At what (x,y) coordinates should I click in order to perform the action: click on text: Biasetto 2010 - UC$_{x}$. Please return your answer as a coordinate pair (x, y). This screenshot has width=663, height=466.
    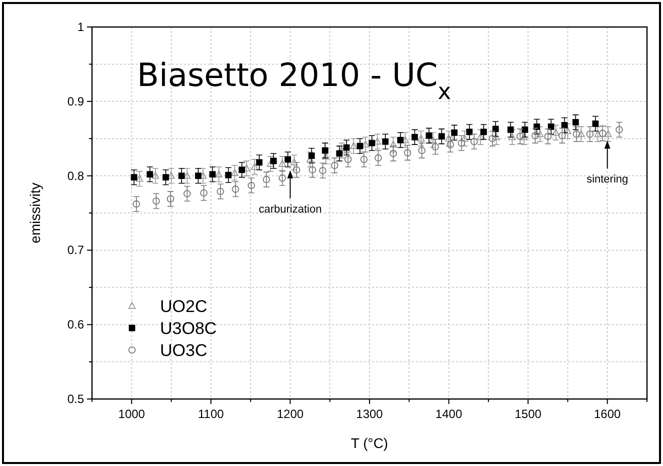
    Looking at the image, I should click on (294, 80).